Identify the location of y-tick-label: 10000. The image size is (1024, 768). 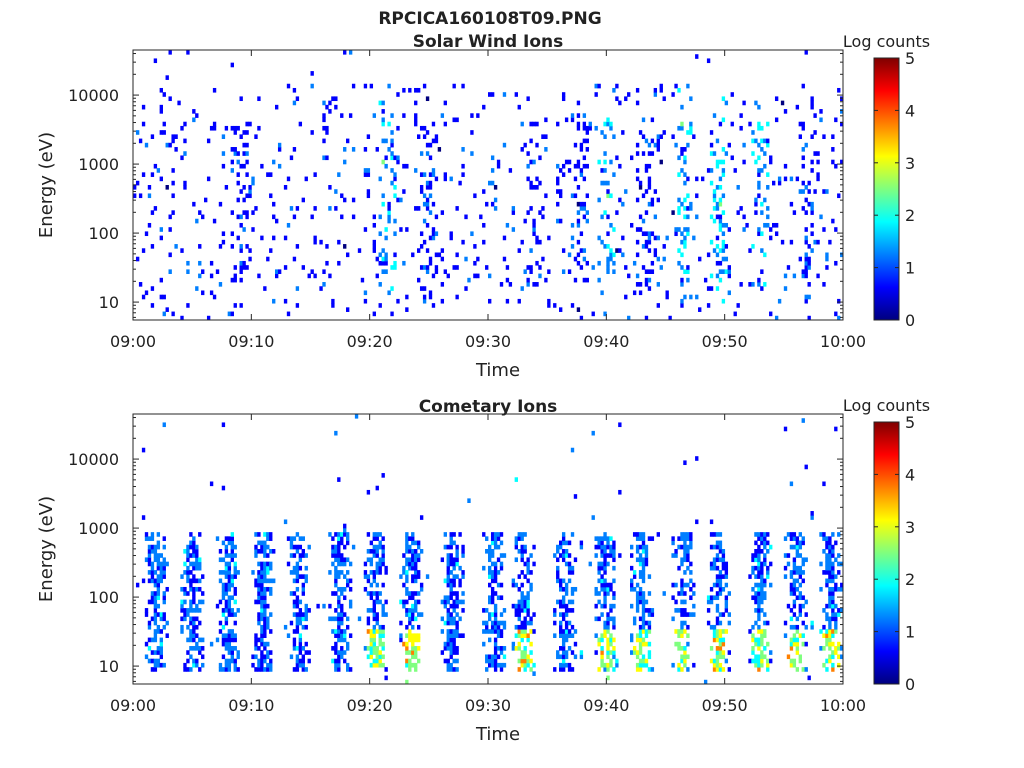
(93, 459).